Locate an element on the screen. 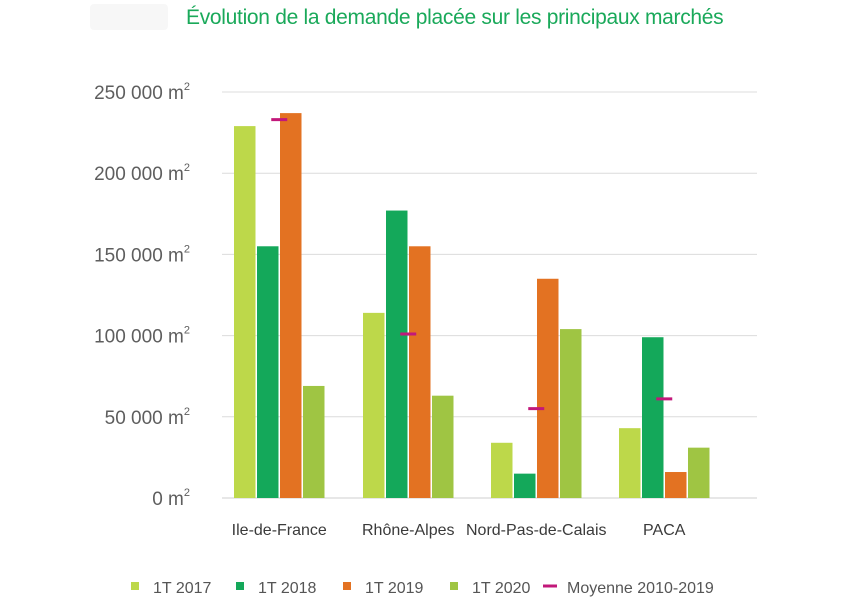 The height and width of the screenshot is (608, 843). legend-label: Moyenne 2010-2019 is located at coordinates (640, 588).